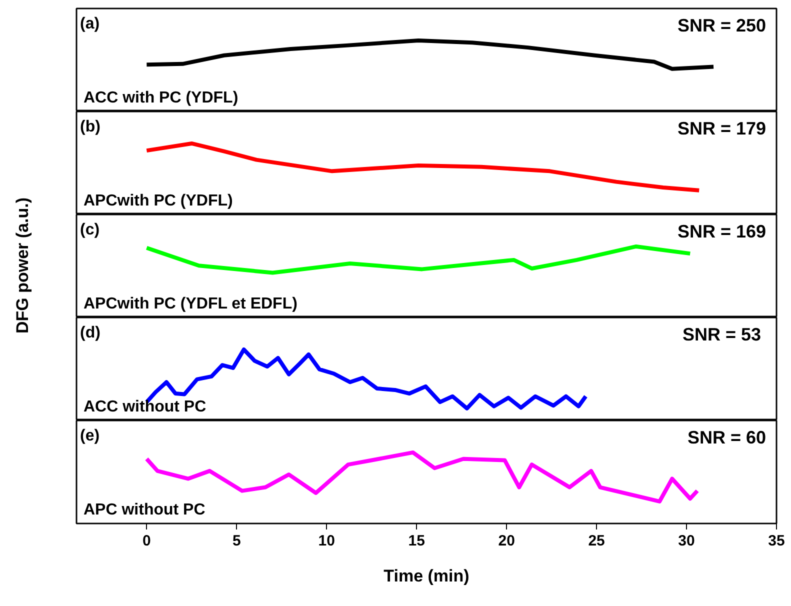 The height and width of the screenshot is (606, 791). Describe the element at coordinates (145, 407) in the screenshot. I see `annotation: ACC without PC` at that location.